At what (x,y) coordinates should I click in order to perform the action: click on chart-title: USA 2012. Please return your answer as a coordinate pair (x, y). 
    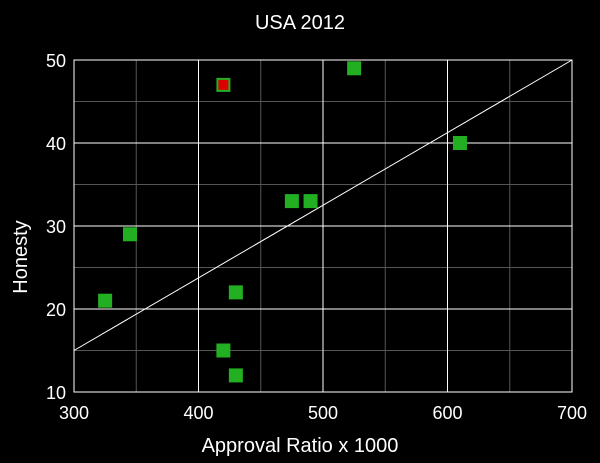
    Looking at the image, I should click on (300, 23).